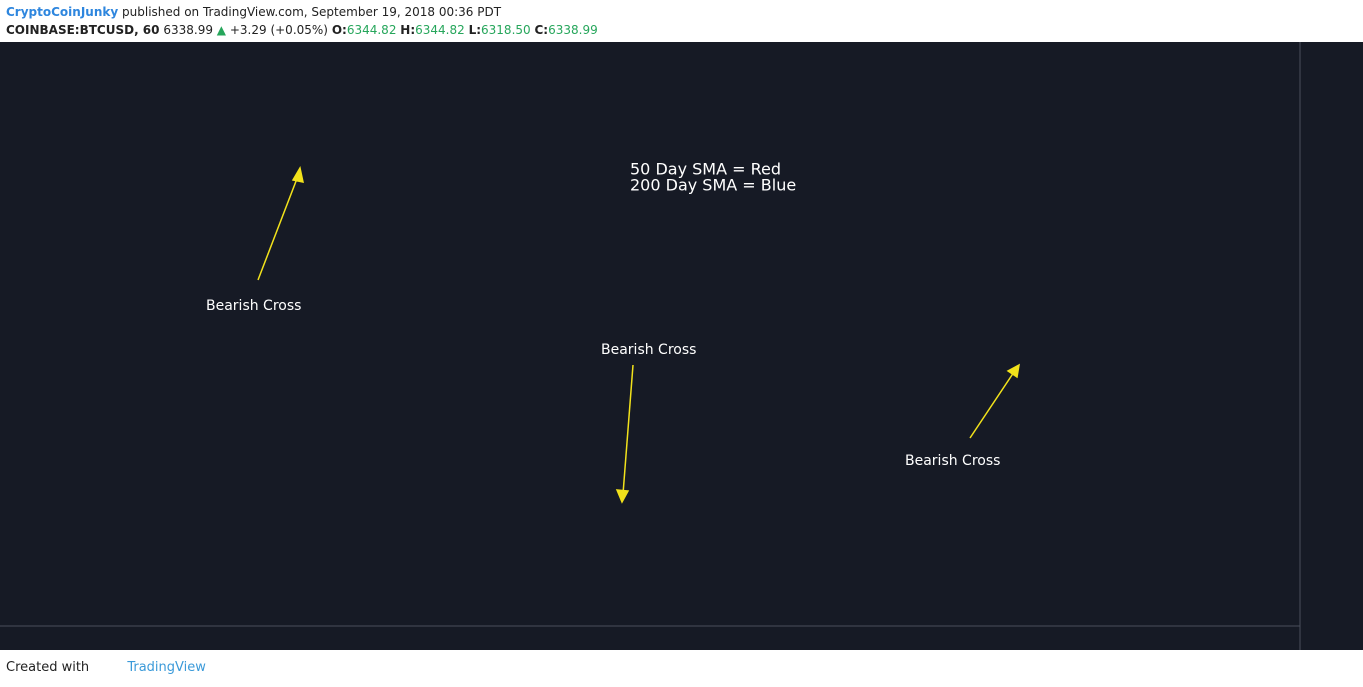 This screenshot has height=687, width=1363. Describe the element at coordinates (339, 30) in the screenshot. I see `open-label: O:` at that location.